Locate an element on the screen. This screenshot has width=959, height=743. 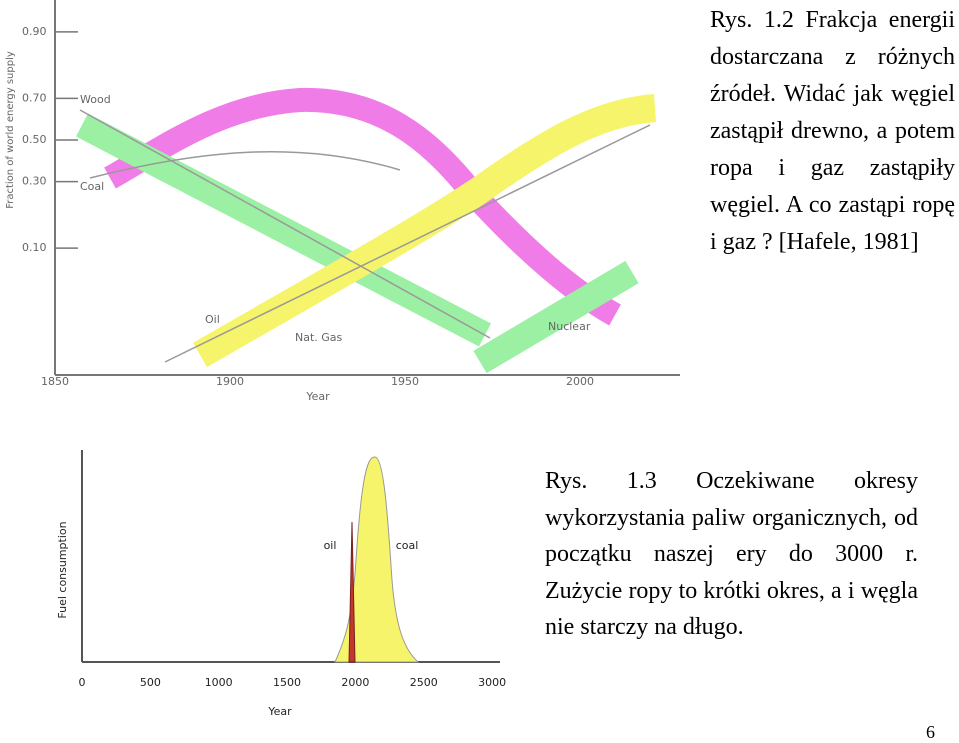
gas-band is located at coordinates (556, 317).